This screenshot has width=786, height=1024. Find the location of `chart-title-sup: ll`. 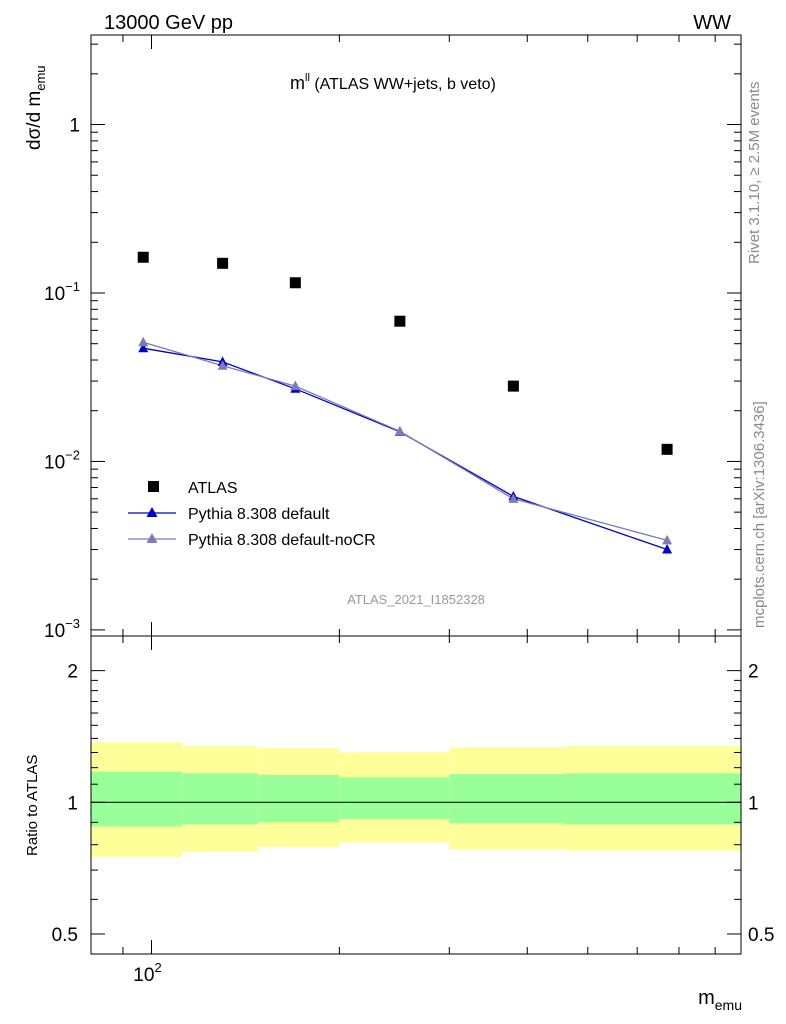

chart-title-sup: ll is located at coordinates (307, 78).